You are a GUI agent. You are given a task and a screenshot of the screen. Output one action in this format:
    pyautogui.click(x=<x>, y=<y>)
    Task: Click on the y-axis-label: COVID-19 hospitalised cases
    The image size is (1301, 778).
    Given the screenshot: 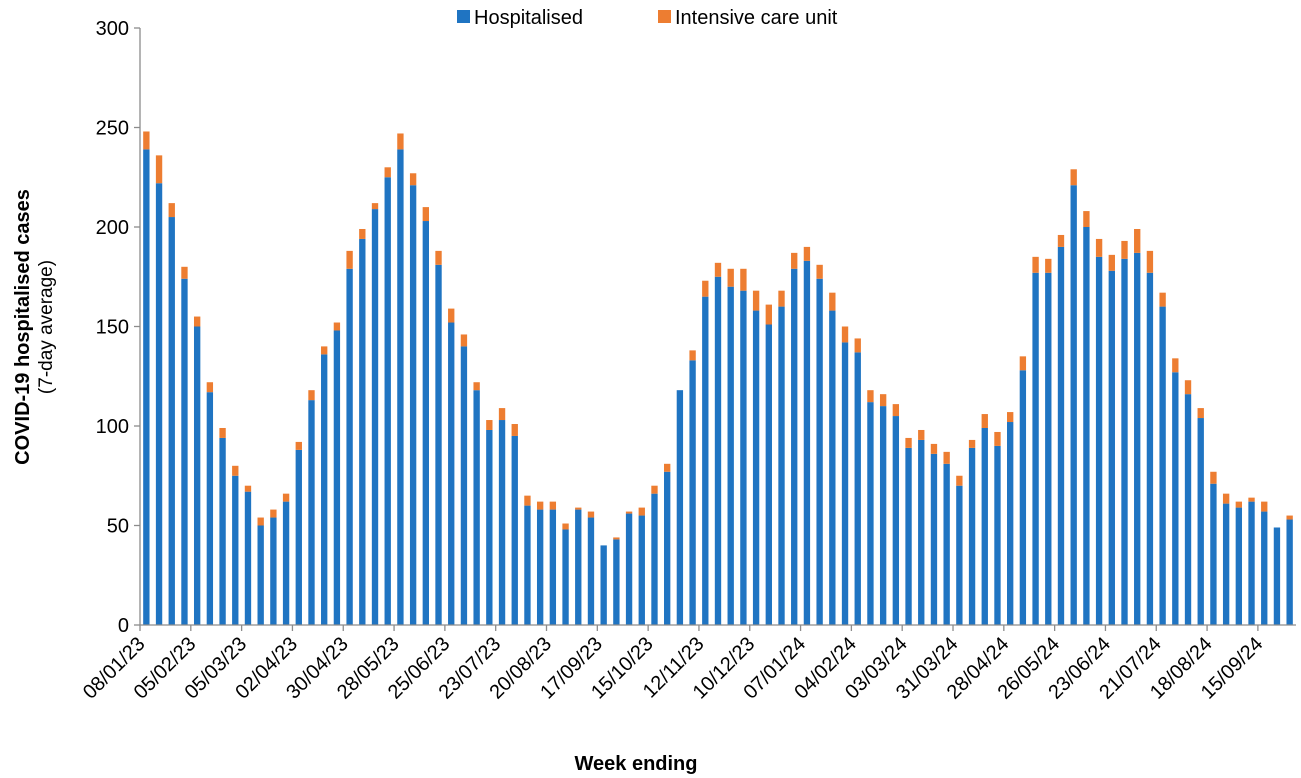 What is the action you would take?
    pyautogui.click(x=23, y=327)
    